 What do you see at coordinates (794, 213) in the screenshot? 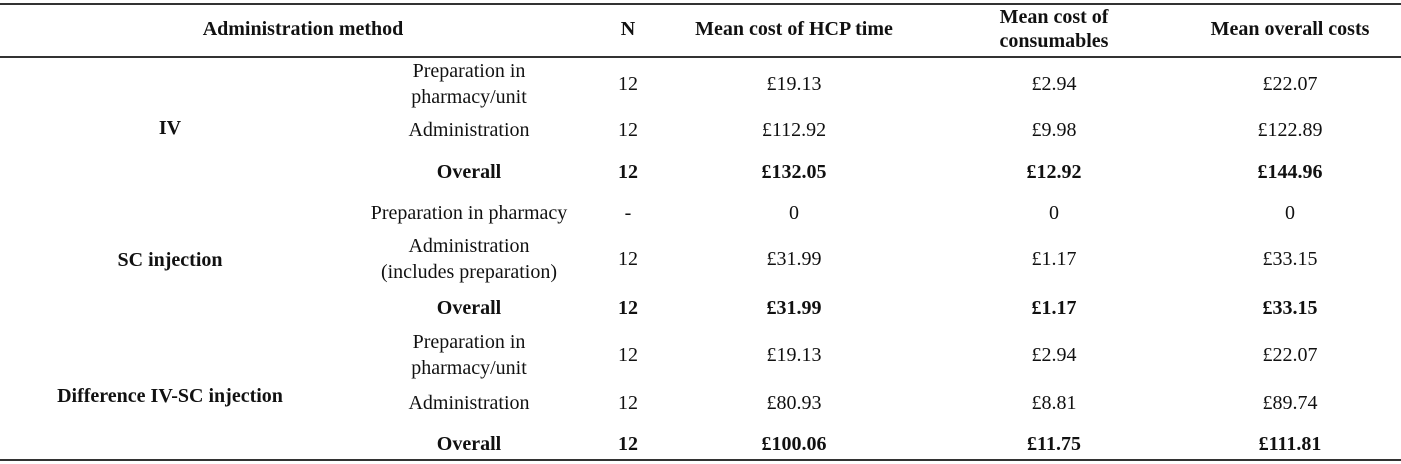
I see `cell-hcp: 0` at bounding box center [794, 213].